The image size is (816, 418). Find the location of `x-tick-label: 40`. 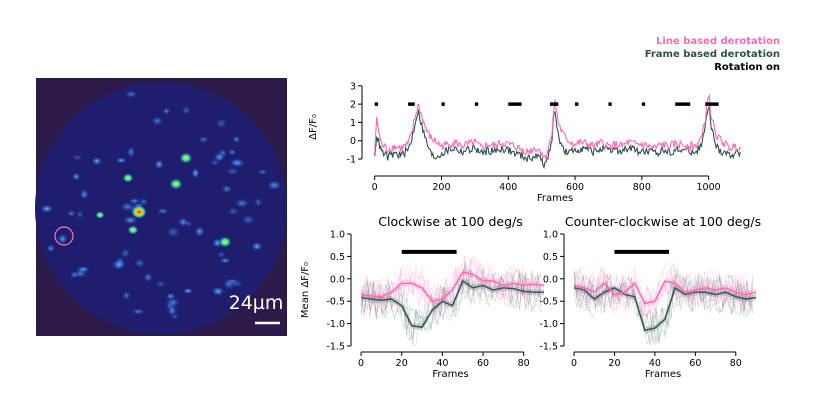

x-tick-label: 40 is located at coordinates (655, 363).